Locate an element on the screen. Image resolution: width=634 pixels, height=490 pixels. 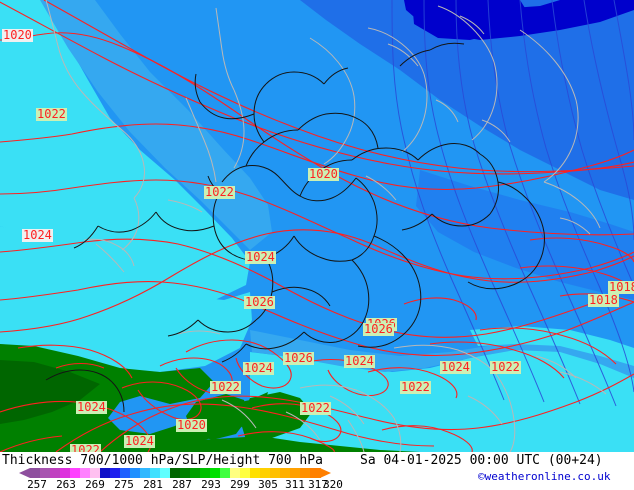
fill-deepblue-n2 is located at coordinates (471, 20).